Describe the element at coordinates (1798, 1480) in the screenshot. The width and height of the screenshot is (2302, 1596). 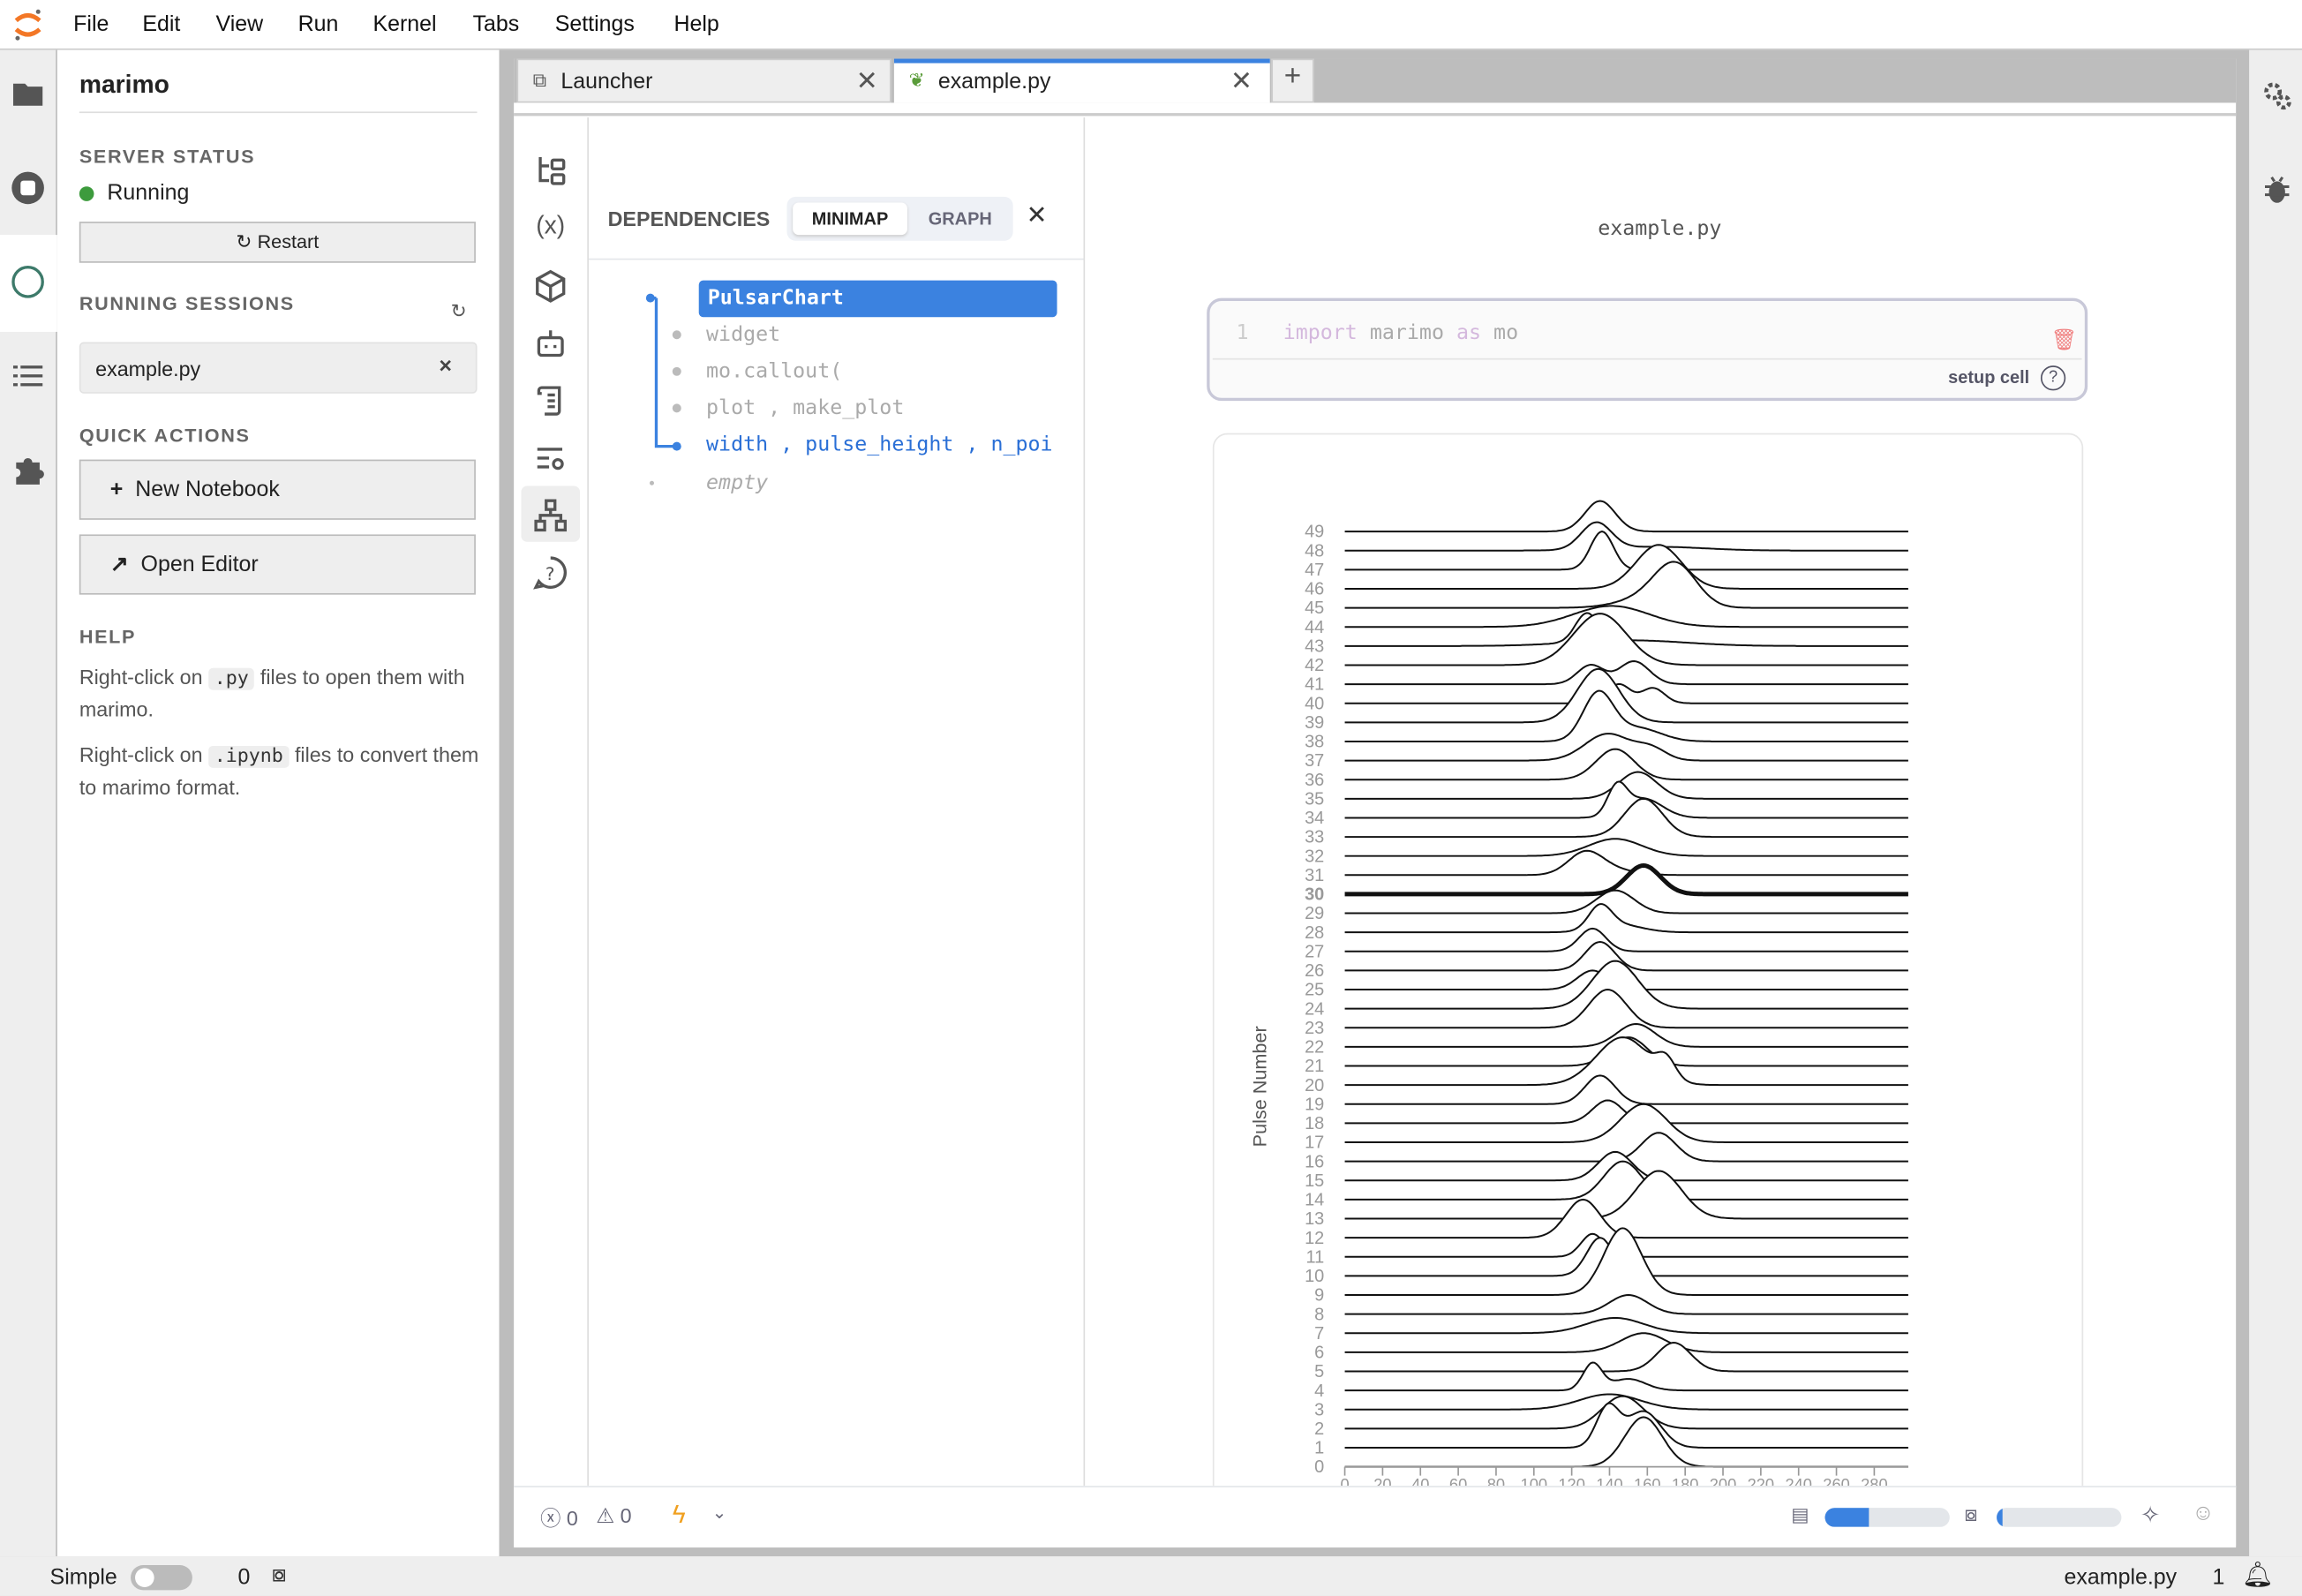
I see `x-tick-label: 240` at that location.